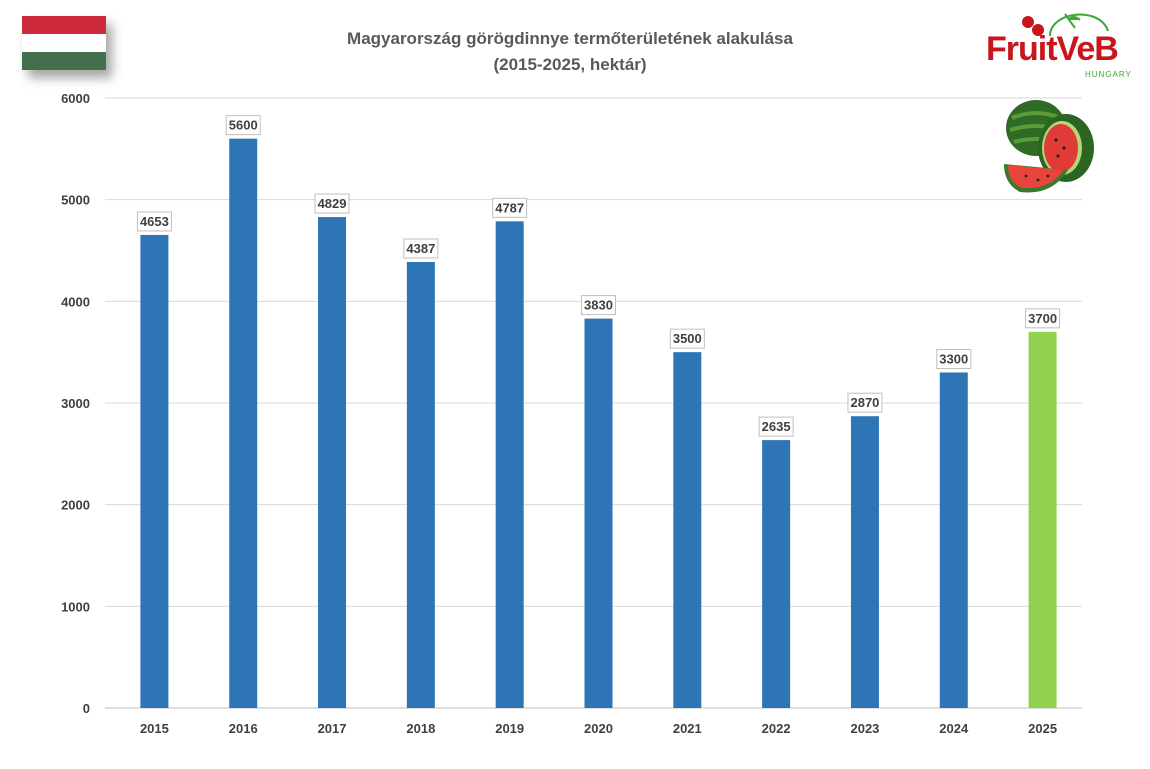  Describe the element at coordinates (332, 462) in the screenshot. I see `bar-2017` at that location.